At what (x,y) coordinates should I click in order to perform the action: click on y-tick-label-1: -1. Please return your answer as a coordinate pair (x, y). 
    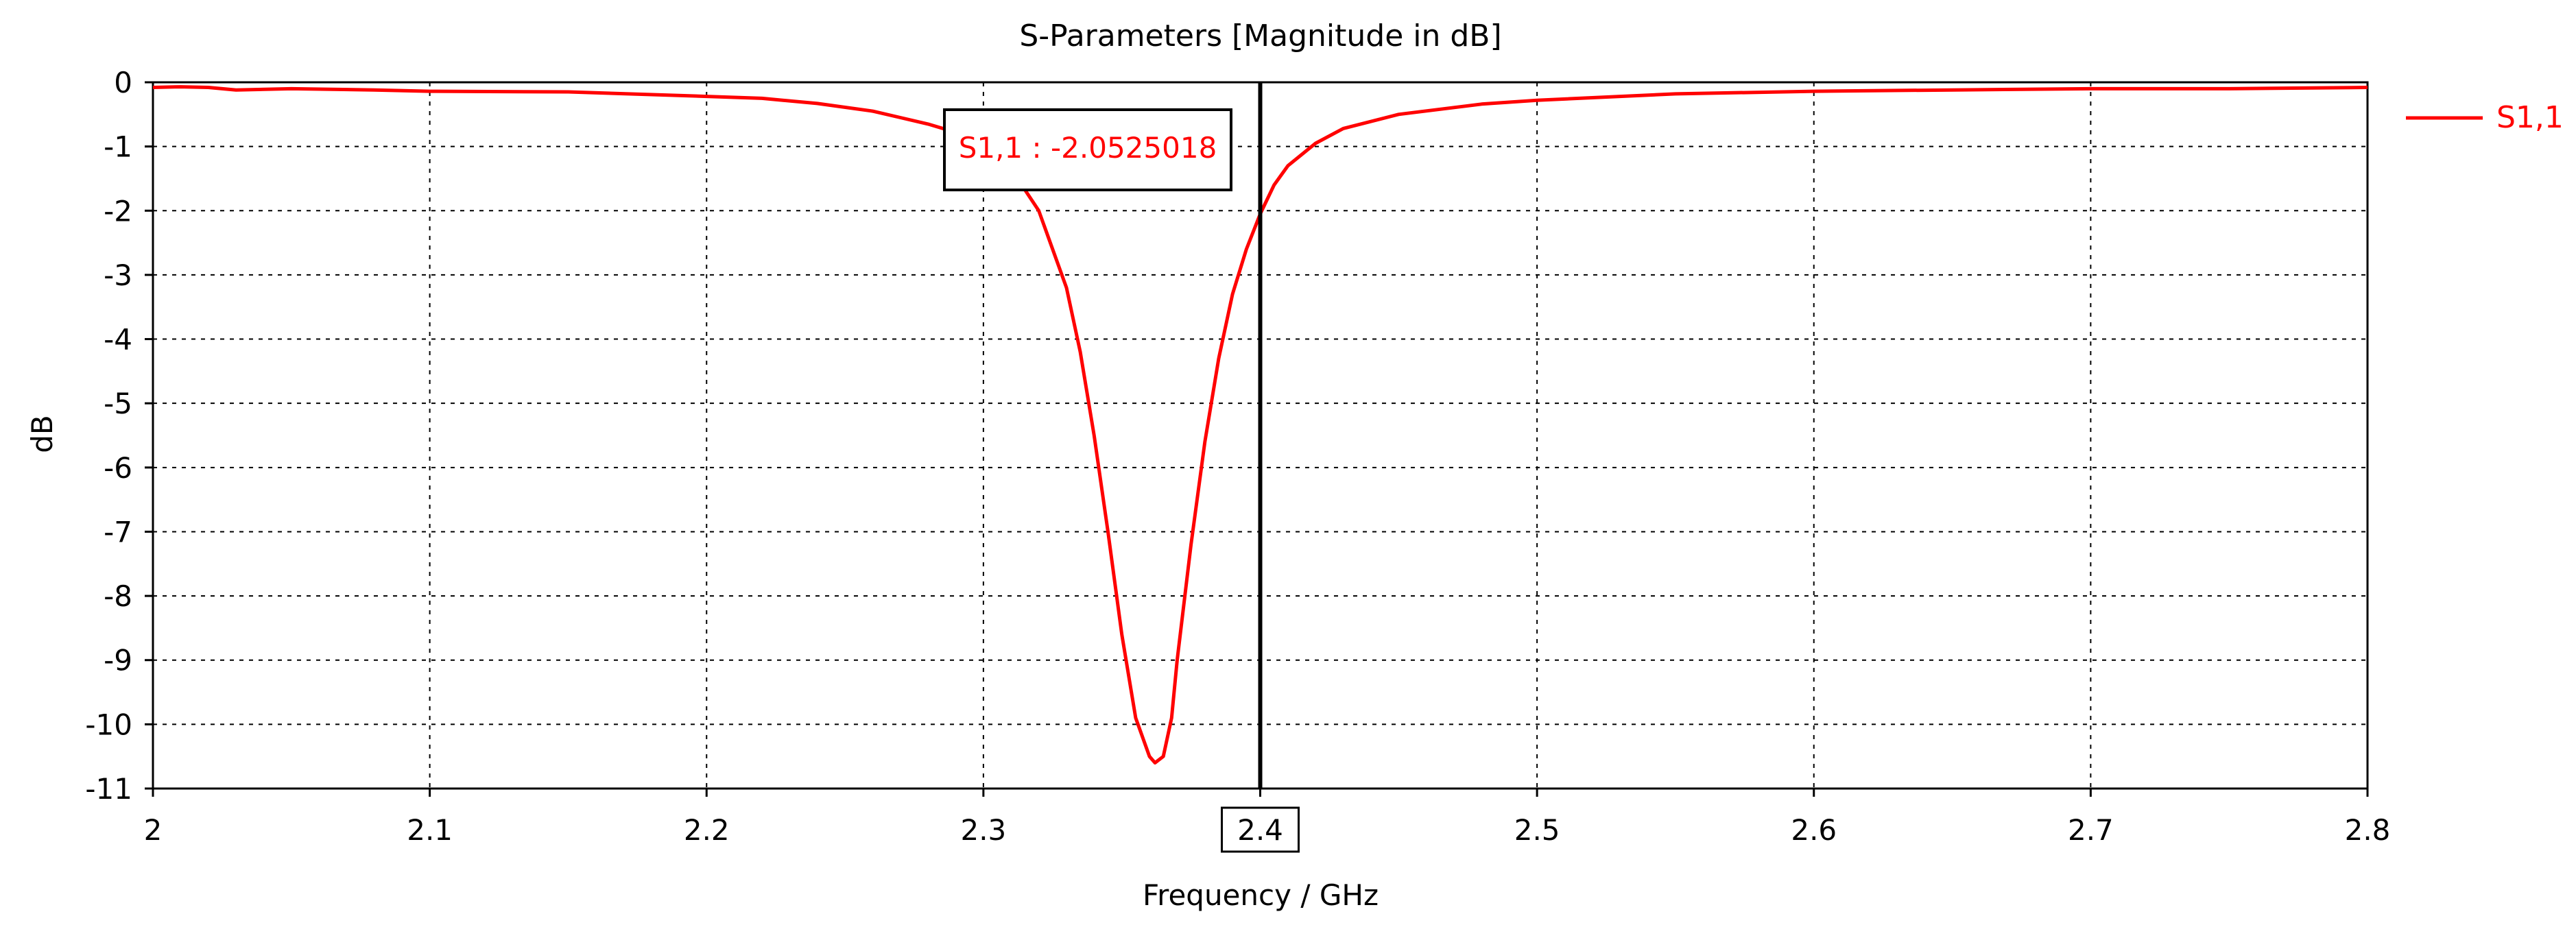
    Looking at the image, I should click on (118, 147).